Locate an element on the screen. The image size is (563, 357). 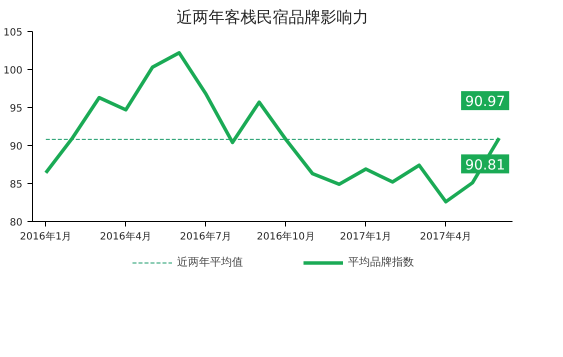
x-tick-label: 2016年10月 is located at coordinates (285, 236).